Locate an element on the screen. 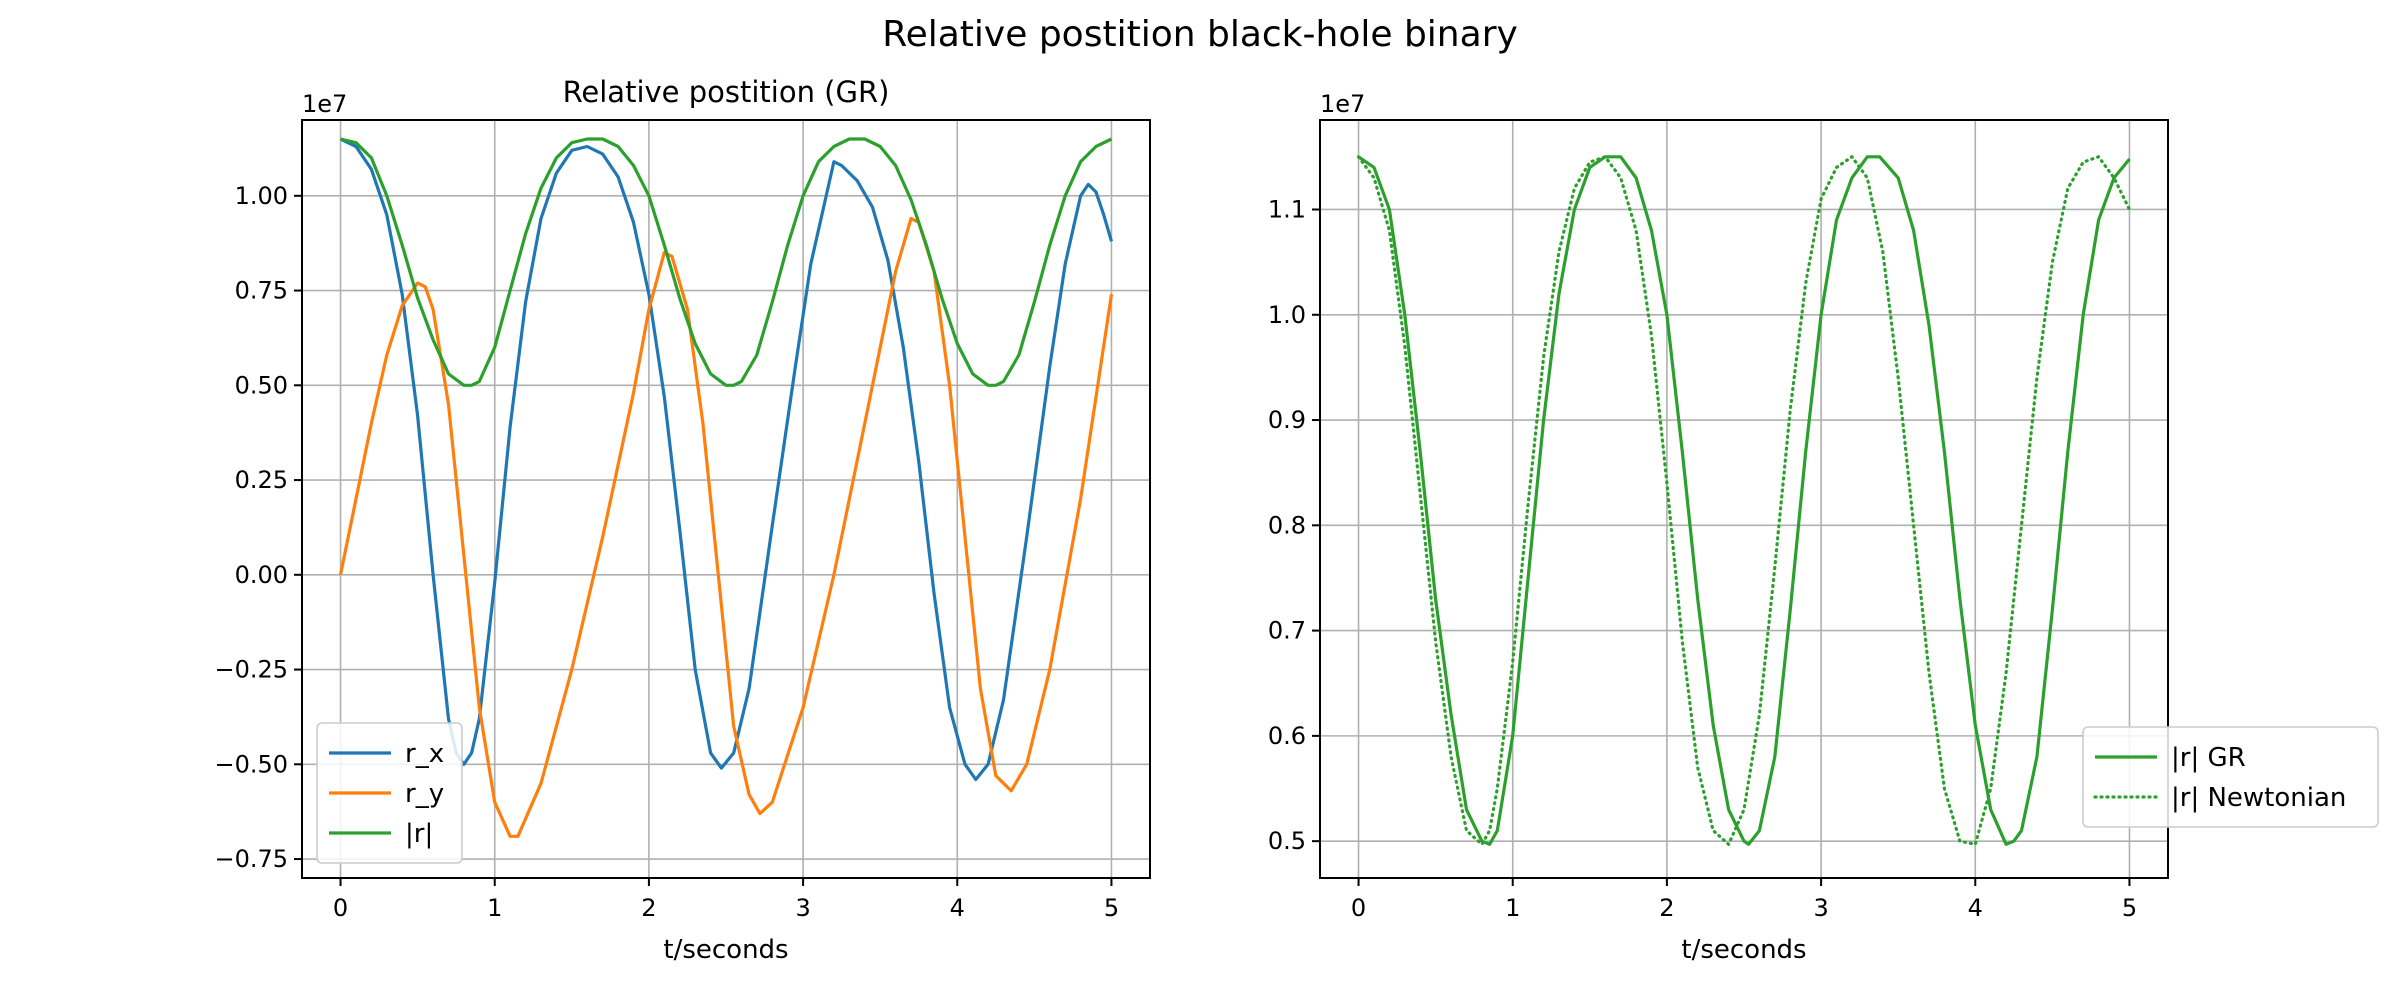 The image size is (2400, 1004). y-tick-label: 1.00 is located at coordinates (261, 196).